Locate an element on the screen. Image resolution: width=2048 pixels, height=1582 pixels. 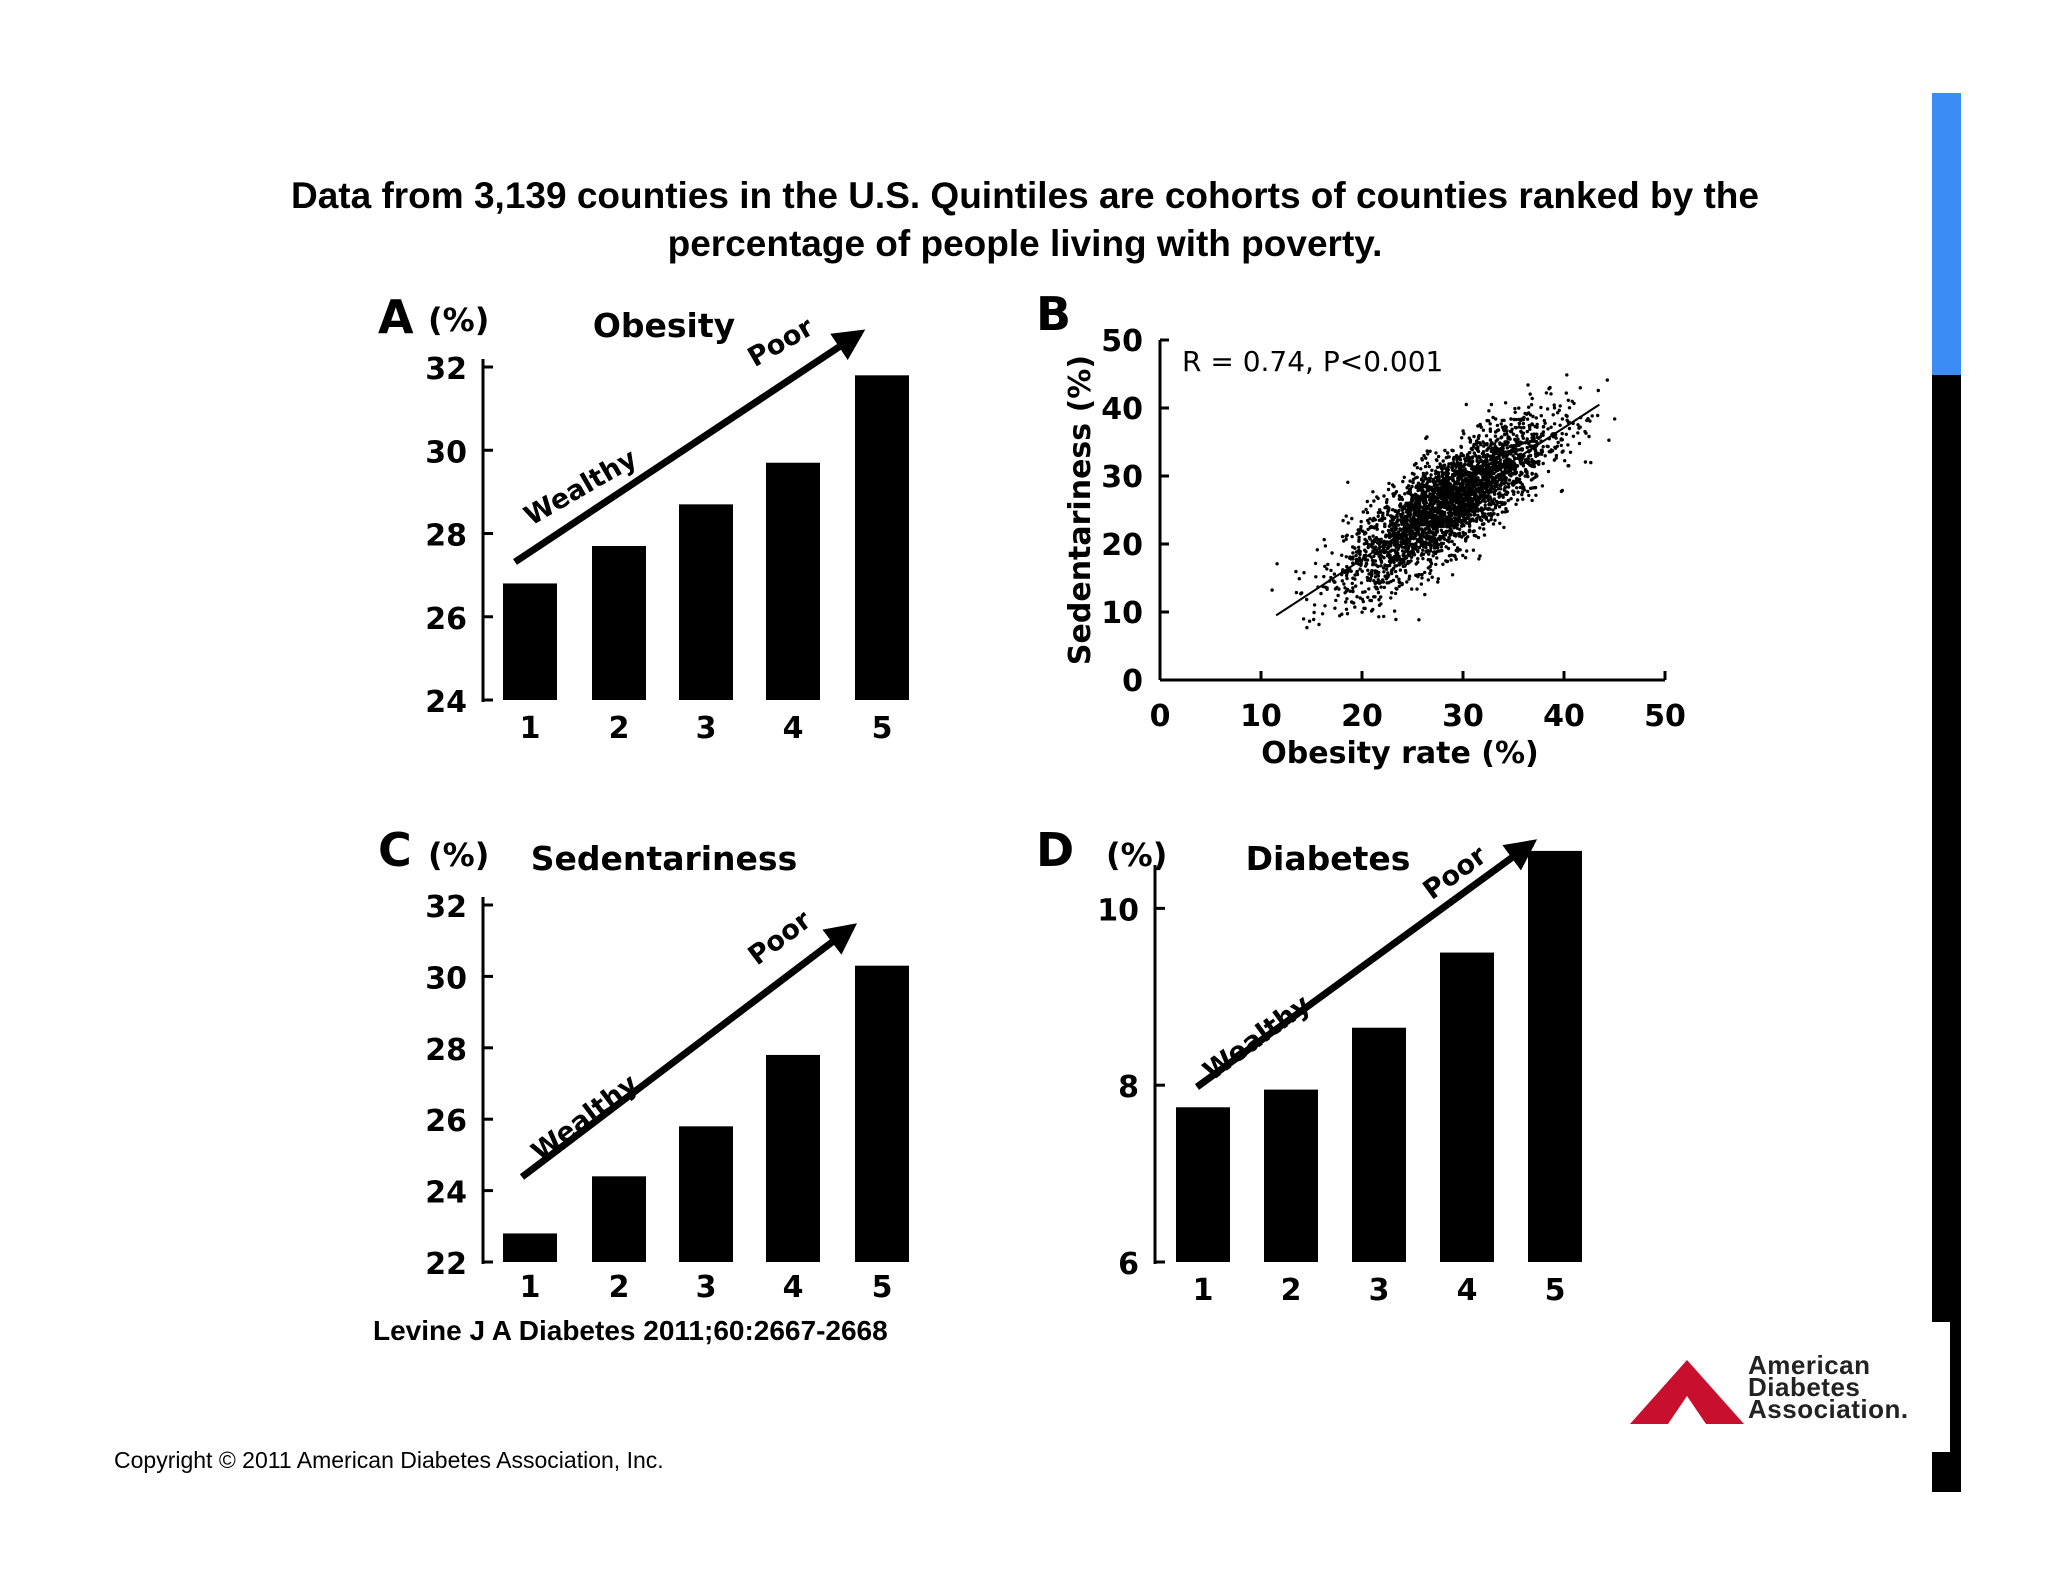
x-tick-label-D: 3 is located at coordinates (1379, 1290).